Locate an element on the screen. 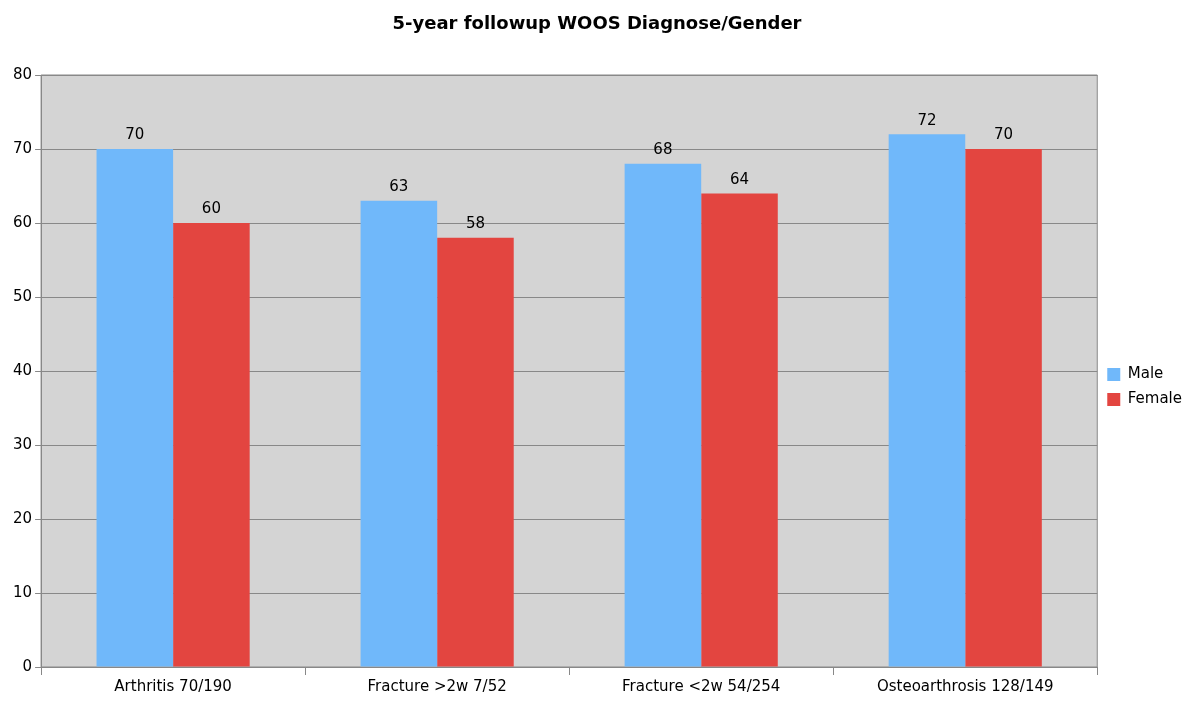  x-tick-label: Osteoarthrosis 128/149 is located at coordinates (965, 685).